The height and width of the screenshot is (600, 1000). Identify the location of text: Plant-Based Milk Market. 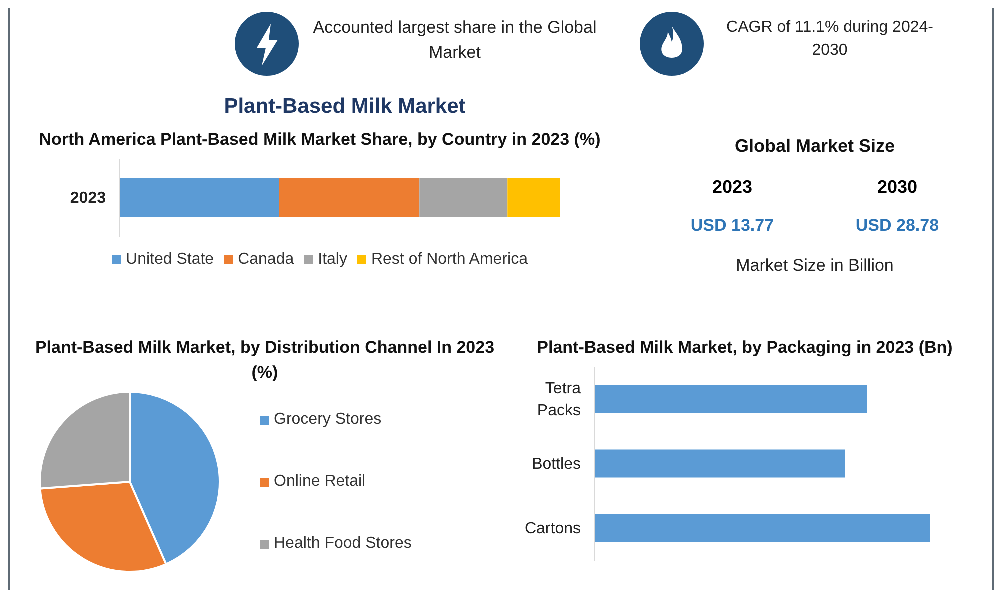
(345, 107).